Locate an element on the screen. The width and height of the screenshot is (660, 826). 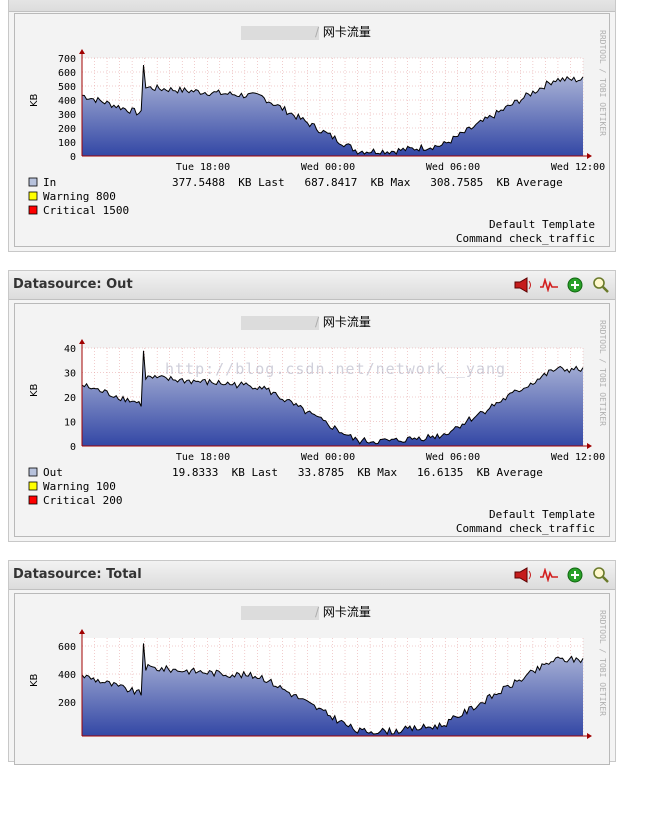
legend-name: Out is located at coordinates (53, 472).